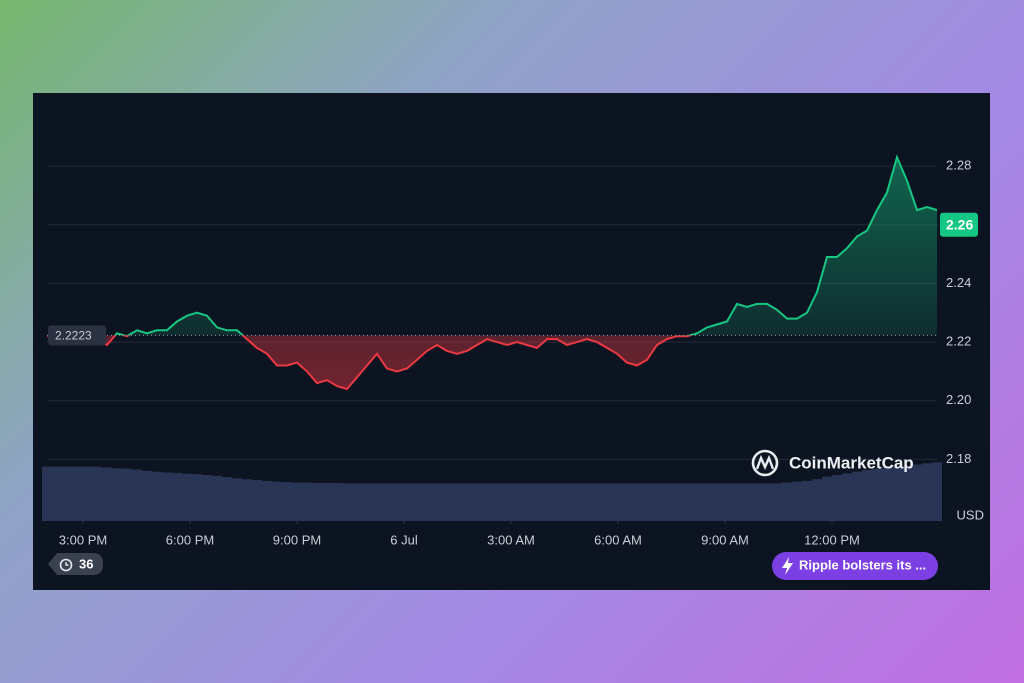  I want to click on history-badge: 36, so click(75, 564).